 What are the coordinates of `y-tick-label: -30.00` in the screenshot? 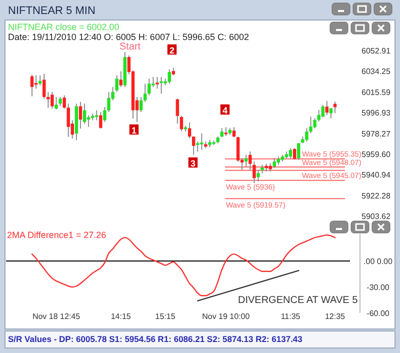 It's located at (378, 287).